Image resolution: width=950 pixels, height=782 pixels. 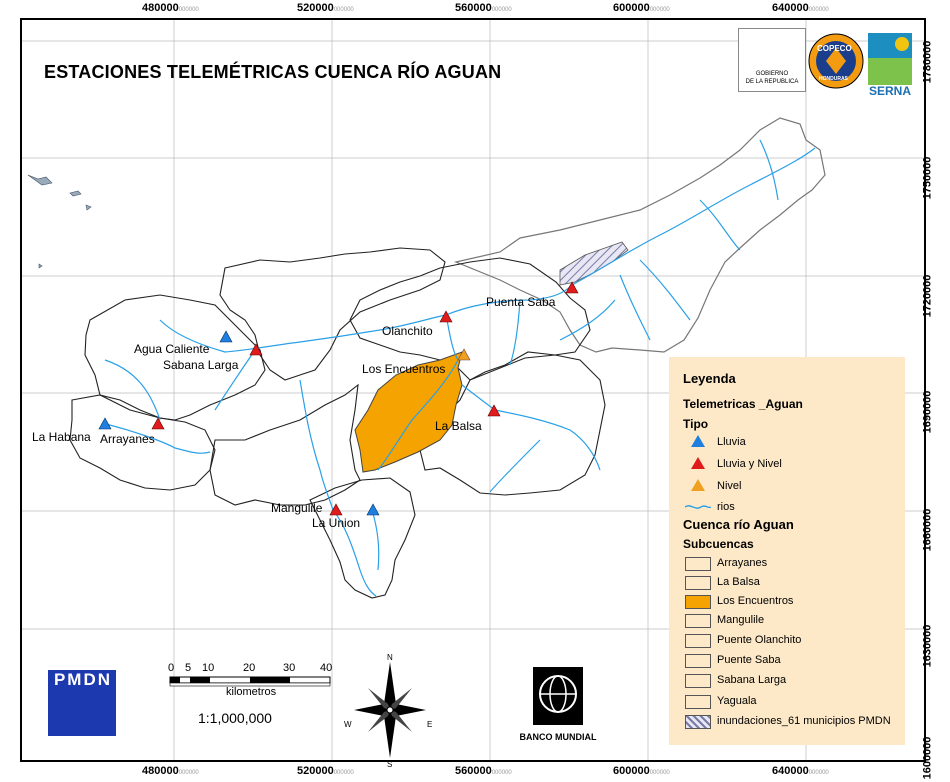 What do you see at coordinates (738, 582) in the screenshot?
I see `legend-item-la-balsa: La Balsa` at bounding box center [738, 582].